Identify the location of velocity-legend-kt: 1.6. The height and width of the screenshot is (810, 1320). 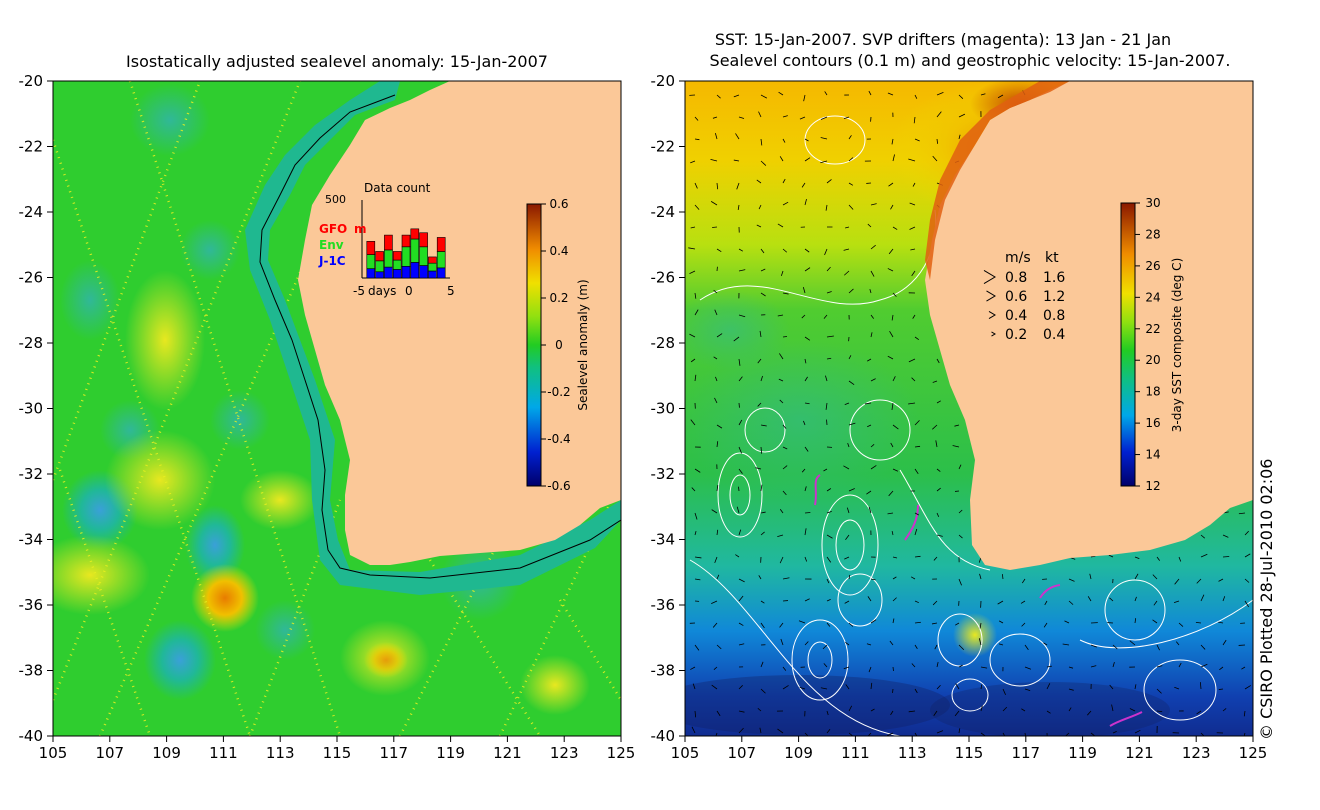
(1054, 278).